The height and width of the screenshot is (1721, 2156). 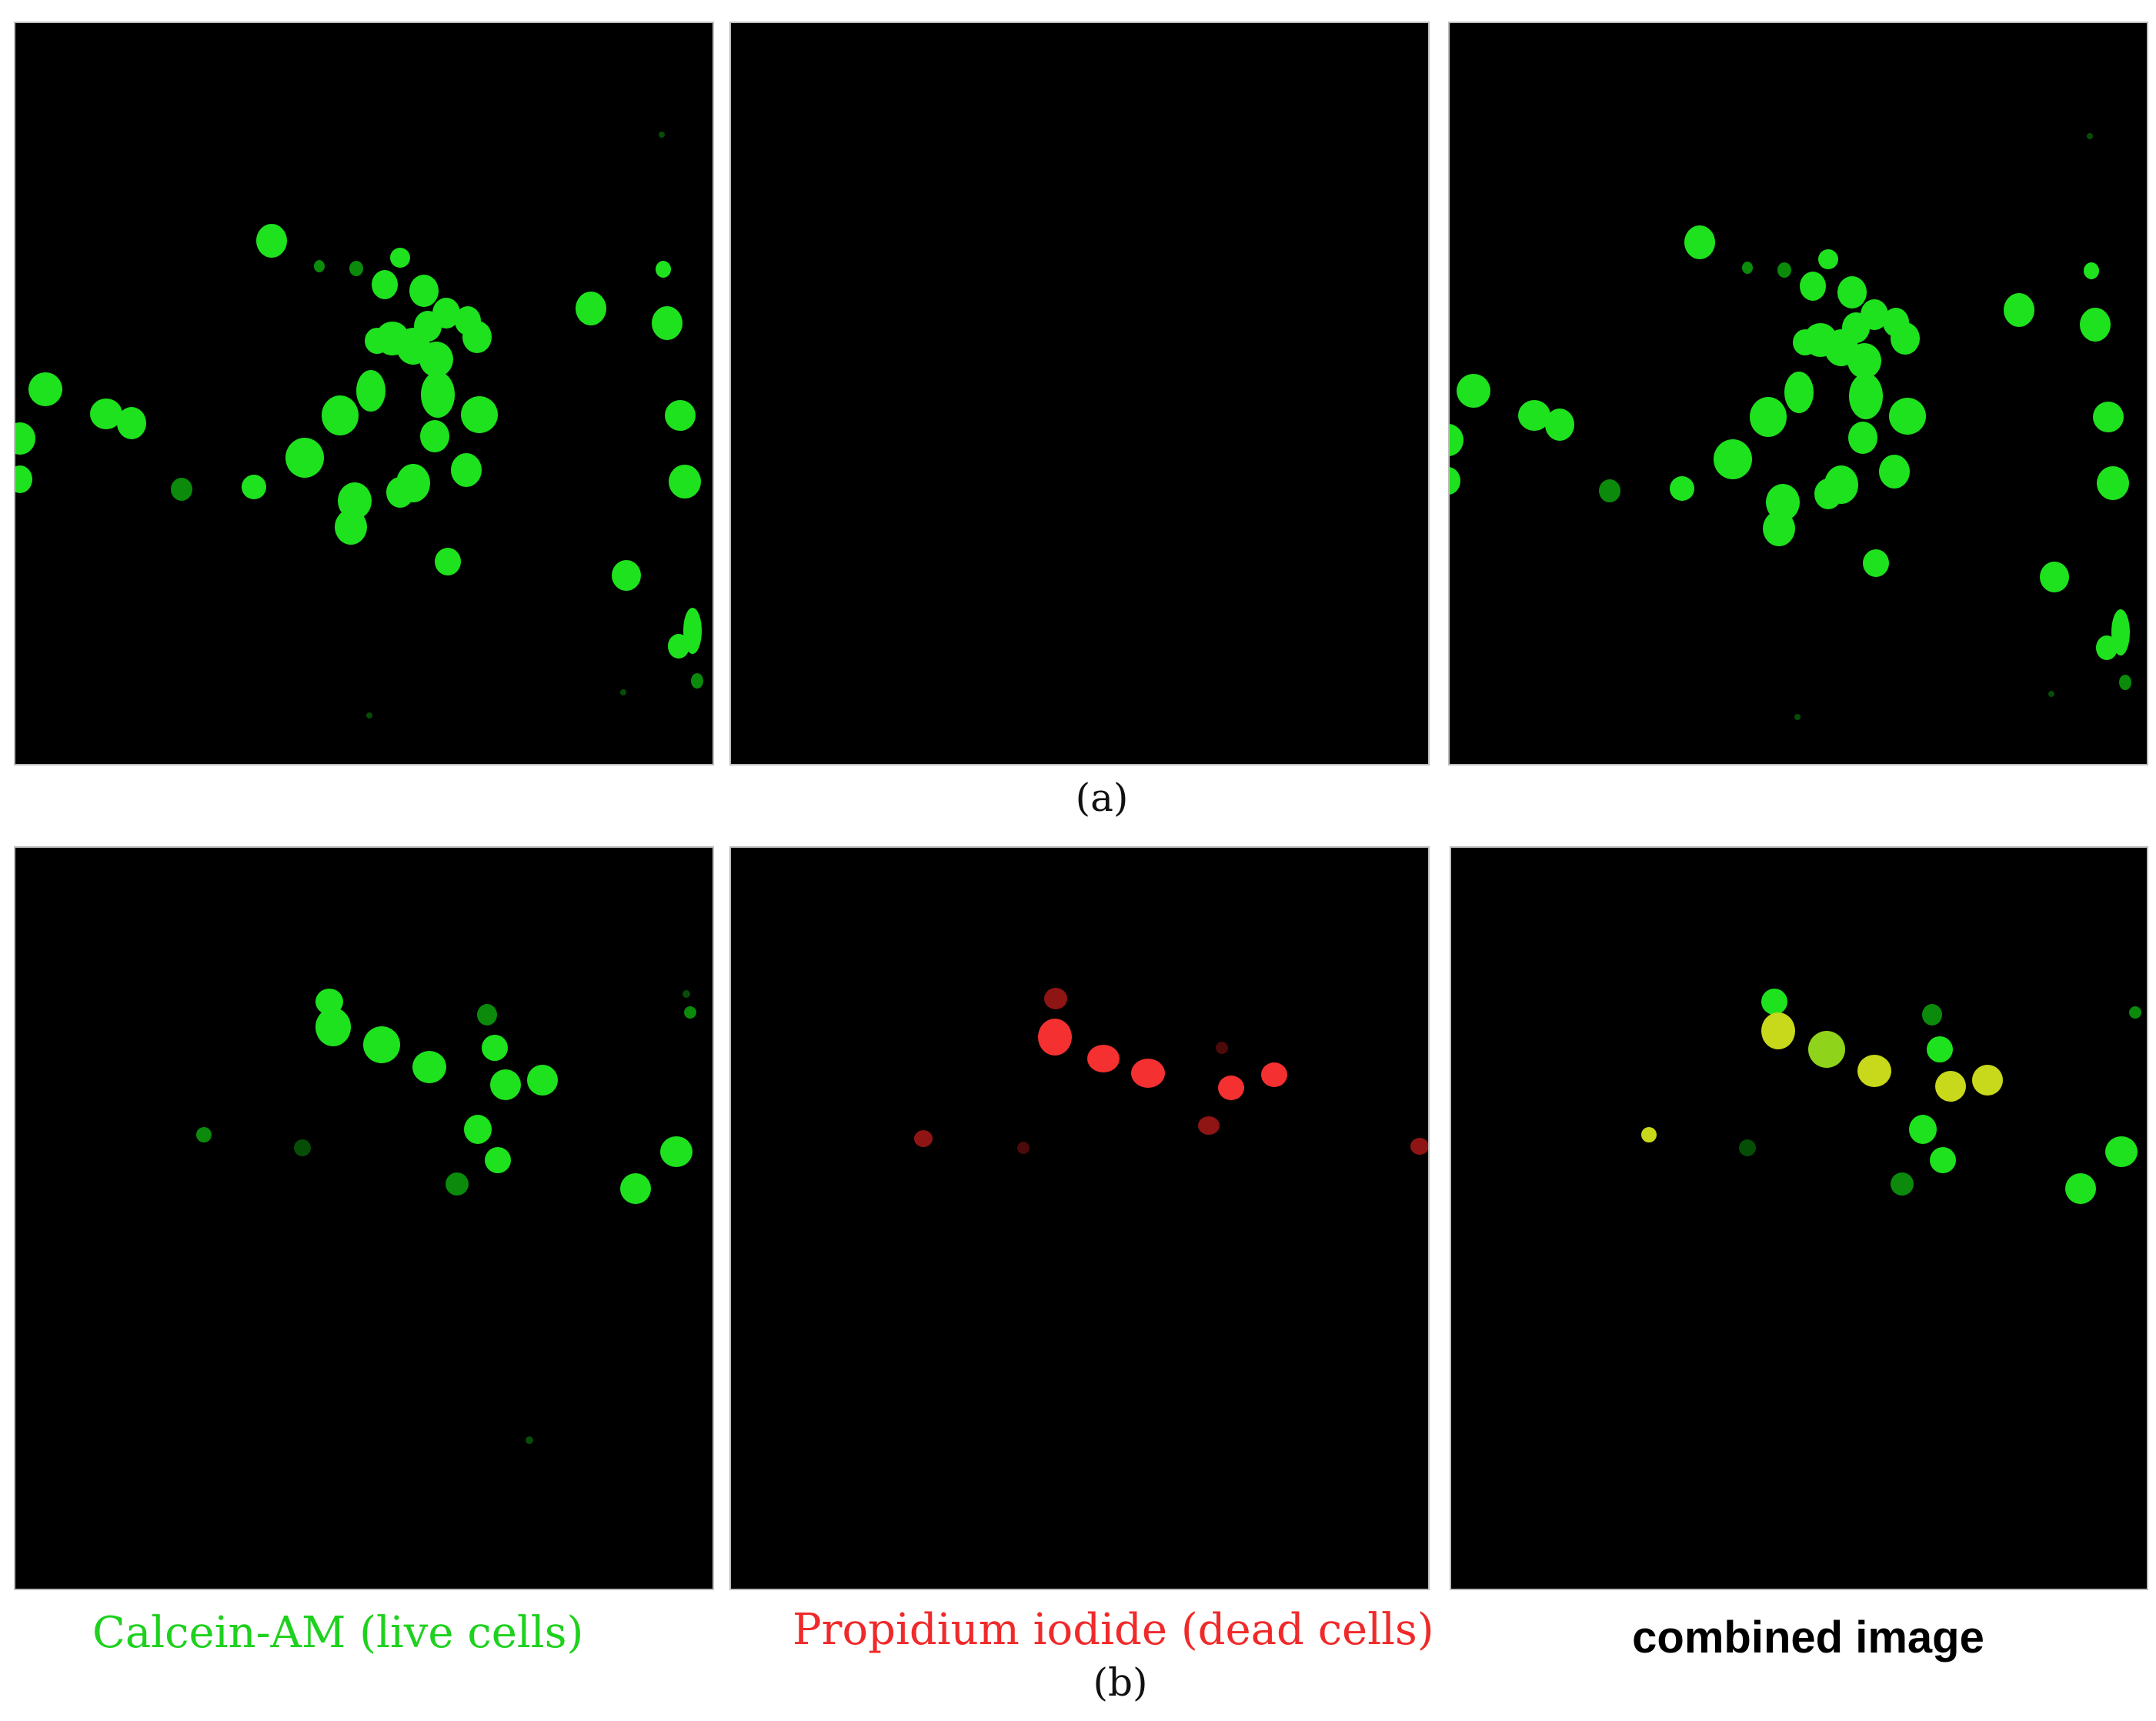 What do you see at coordinates (1079, 1218) in the screenshot?
I see `panel-b-dead` at bounding box center [1079, 1218].